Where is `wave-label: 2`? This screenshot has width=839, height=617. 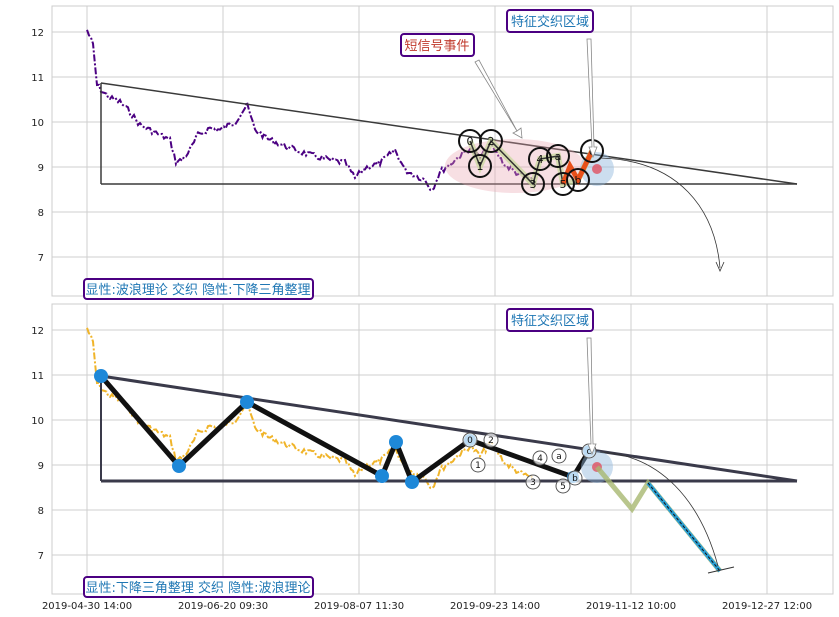
wave-label: 2 is located at coordinates (491, 141).